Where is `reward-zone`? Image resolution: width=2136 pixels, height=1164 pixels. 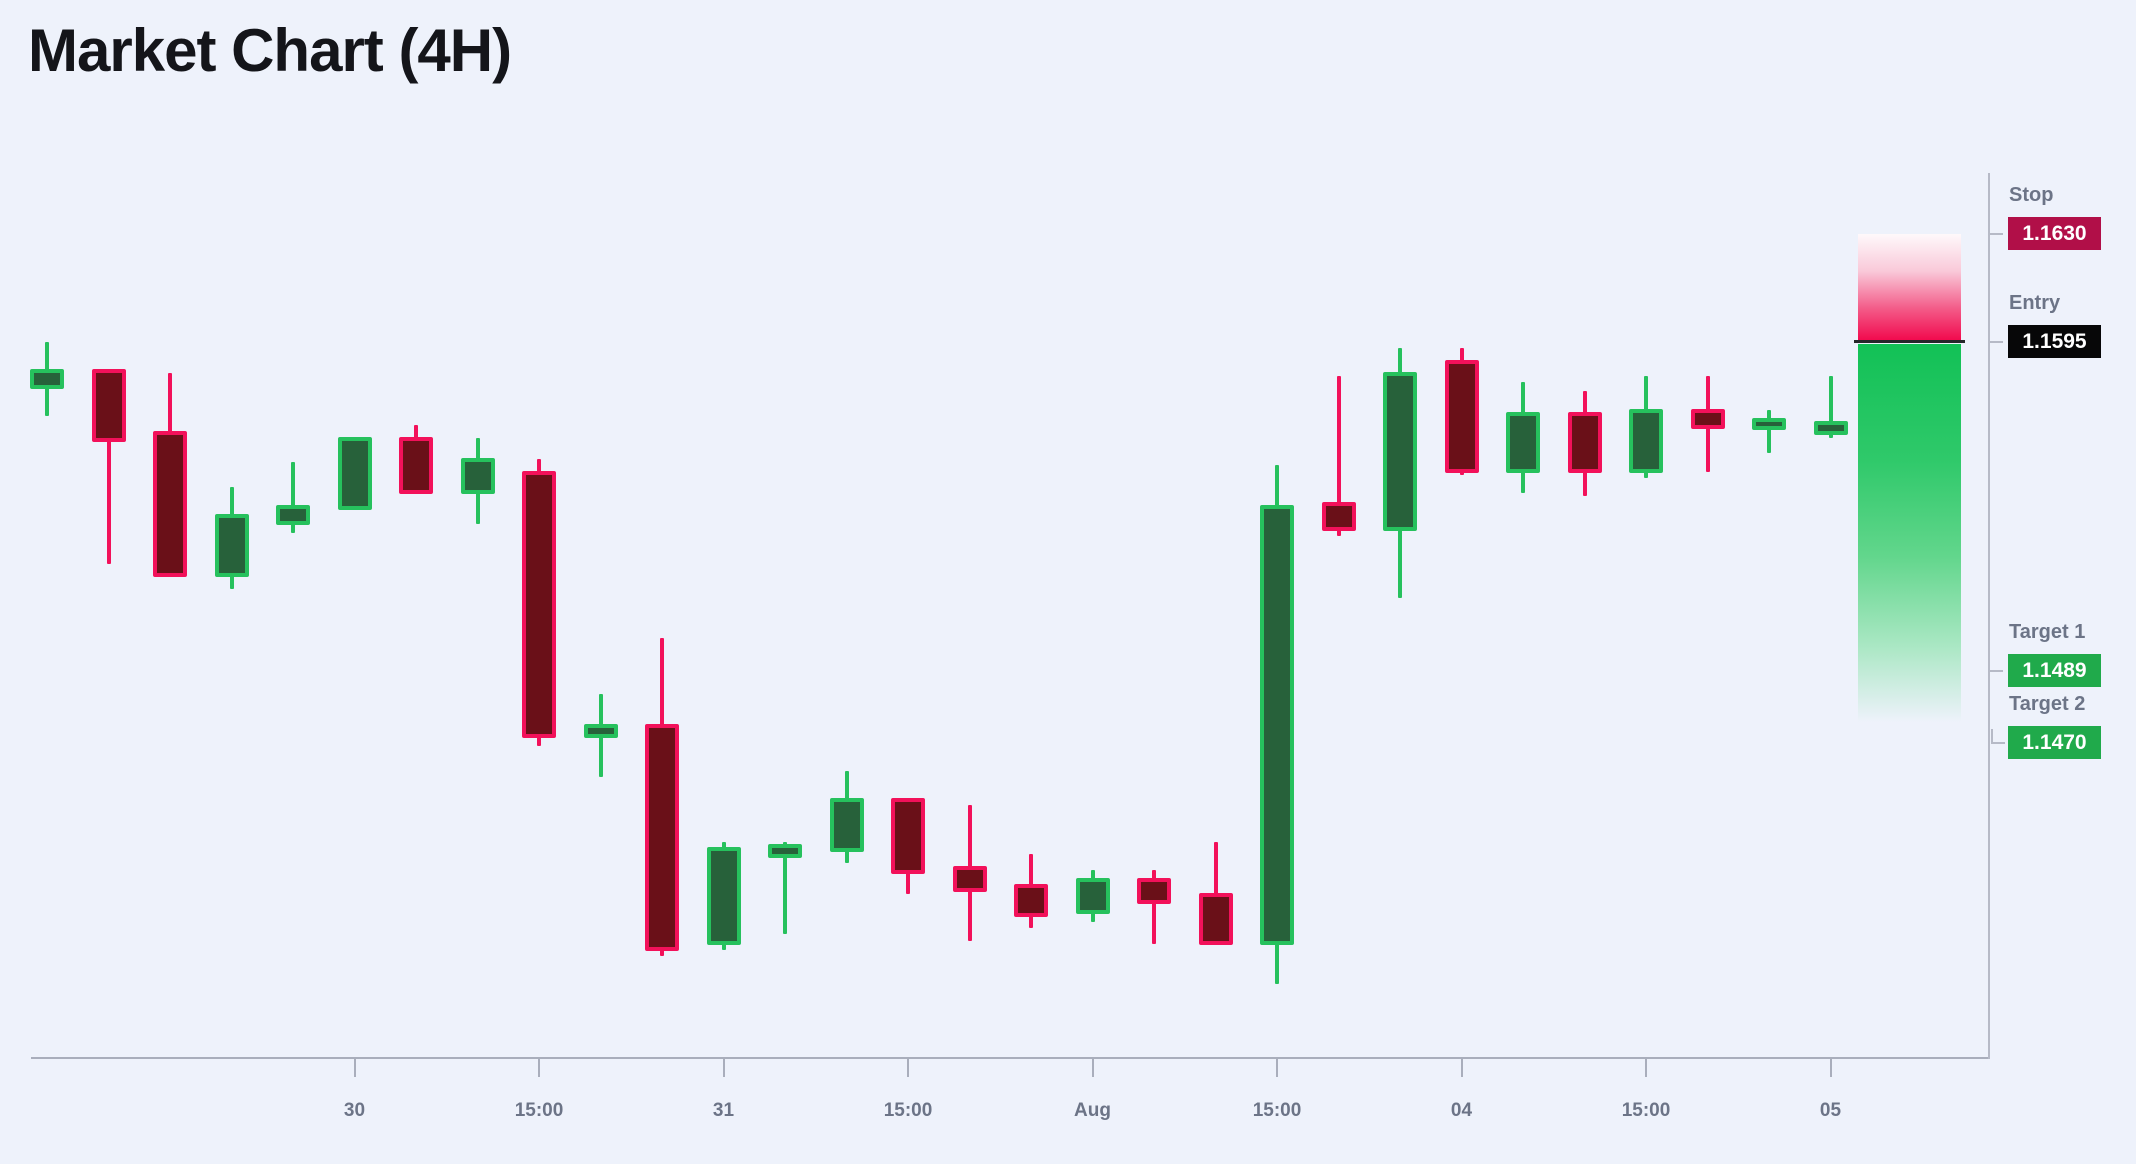 reward-zone is located at coordinates (1909, 537).